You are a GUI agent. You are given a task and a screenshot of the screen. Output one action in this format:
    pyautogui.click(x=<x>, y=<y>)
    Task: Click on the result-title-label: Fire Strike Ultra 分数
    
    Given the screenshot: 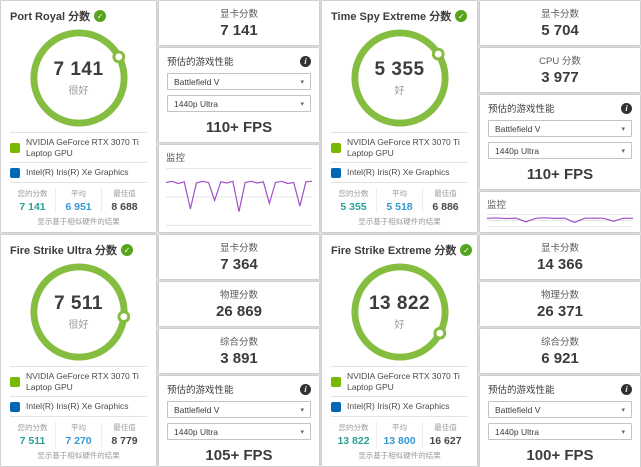 What is the action you would take?
    pyautogui.click(x=63, y=251)
    